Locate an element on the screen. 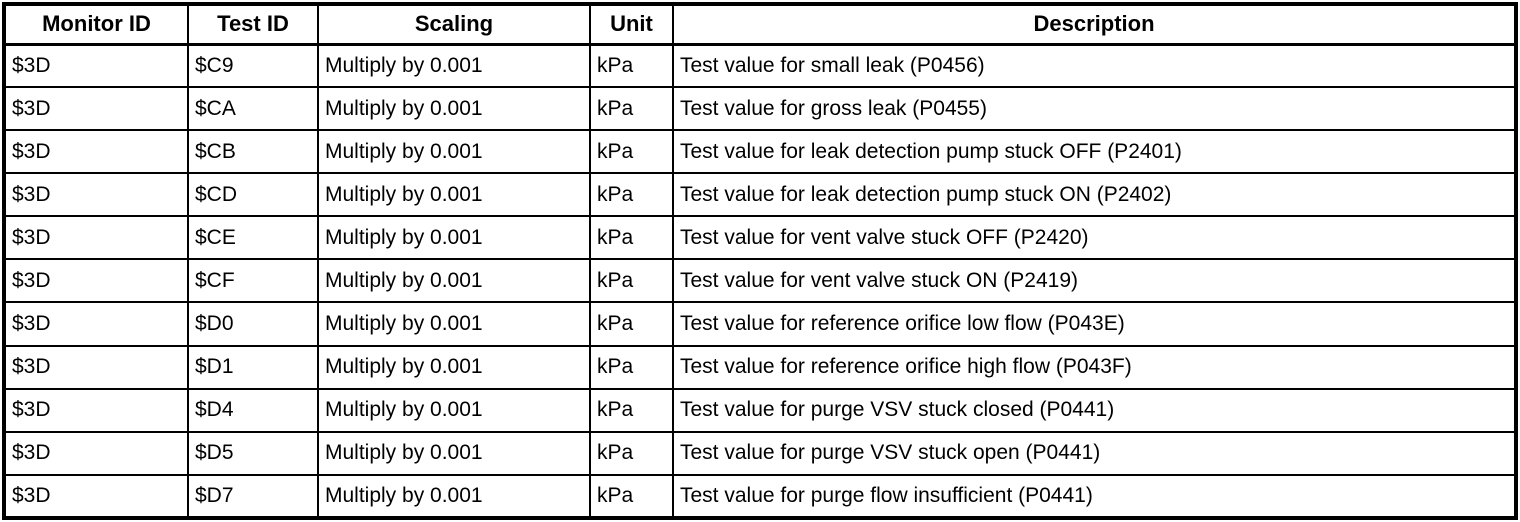 Image resolution: width=1520 pixels, height=522 pixels. header-description: Description is located at coordinates (1094, 24).